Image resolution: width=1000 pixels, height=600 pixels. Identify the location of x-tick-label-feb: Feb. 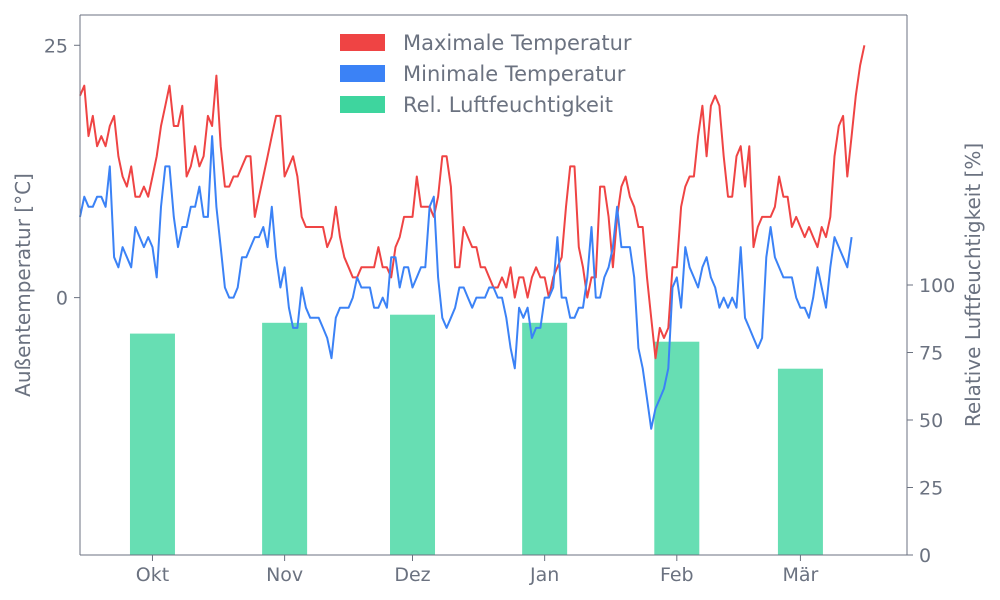
(677, 575).